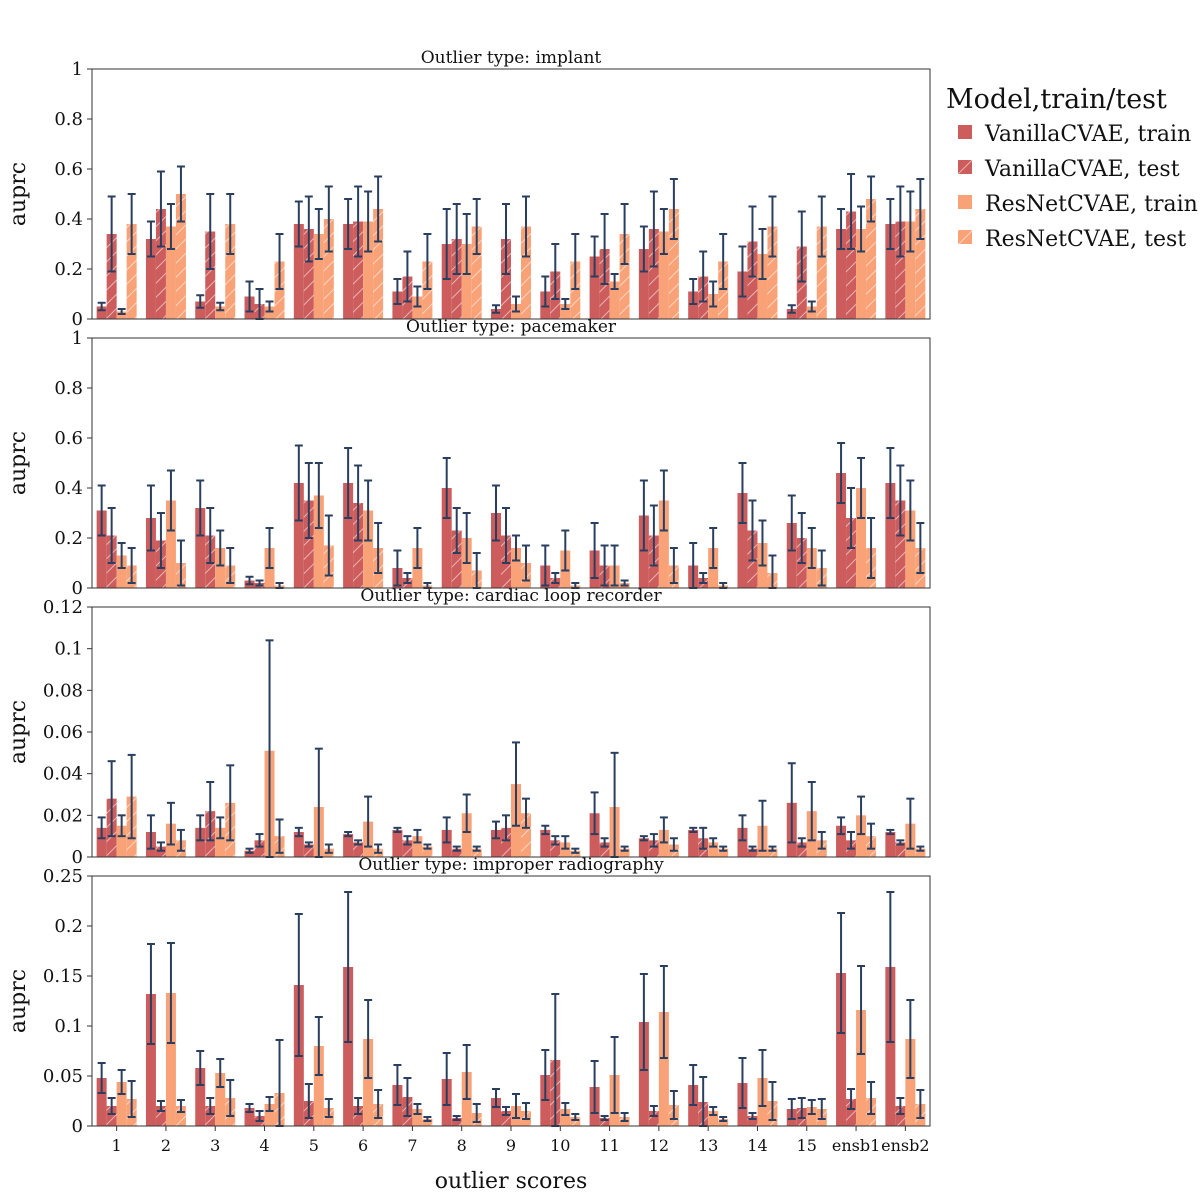 Image resolution: width=1200 pixels, height=1200 pixels. I want to click on x-axis: 1 2 3 4 5 6 7 8 9 10 11 12 13 14 15 ensb1 ensb2, so click(521, 1140).